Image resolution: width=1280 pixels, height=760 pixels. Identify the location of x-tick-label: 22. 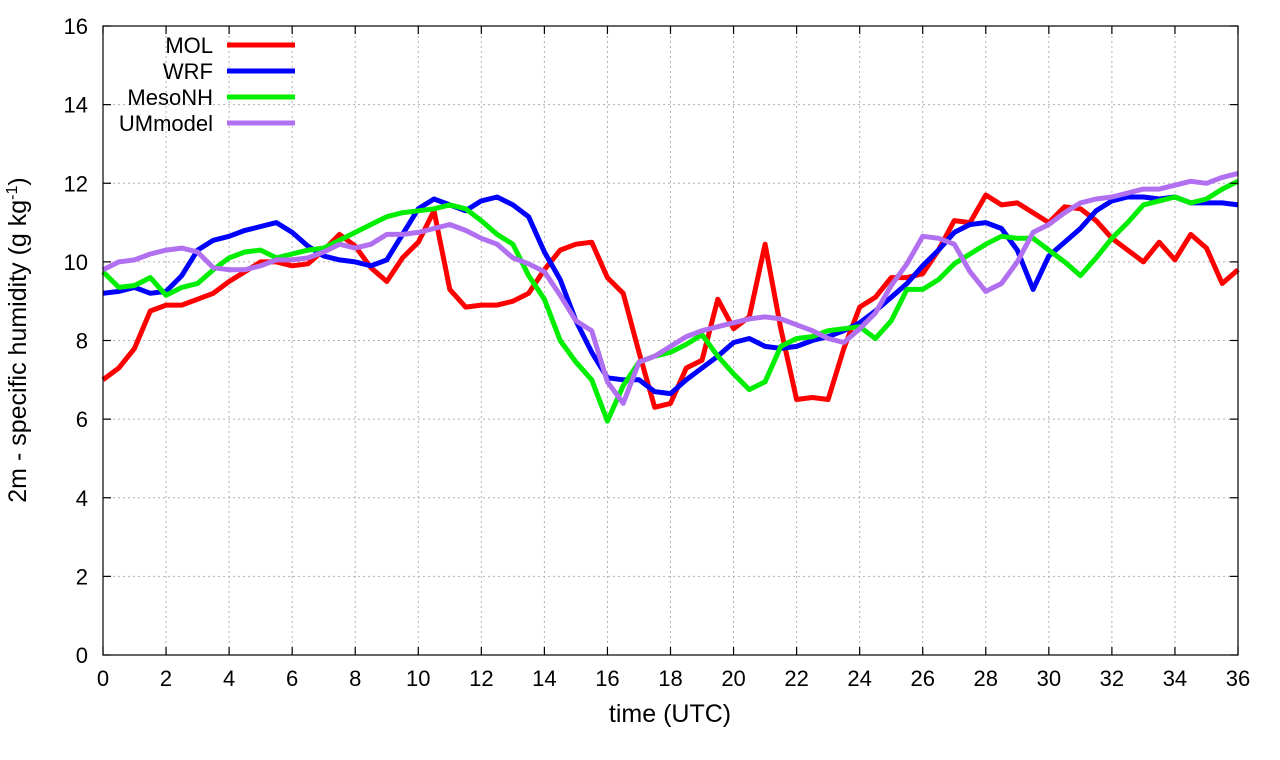
(796, 678).